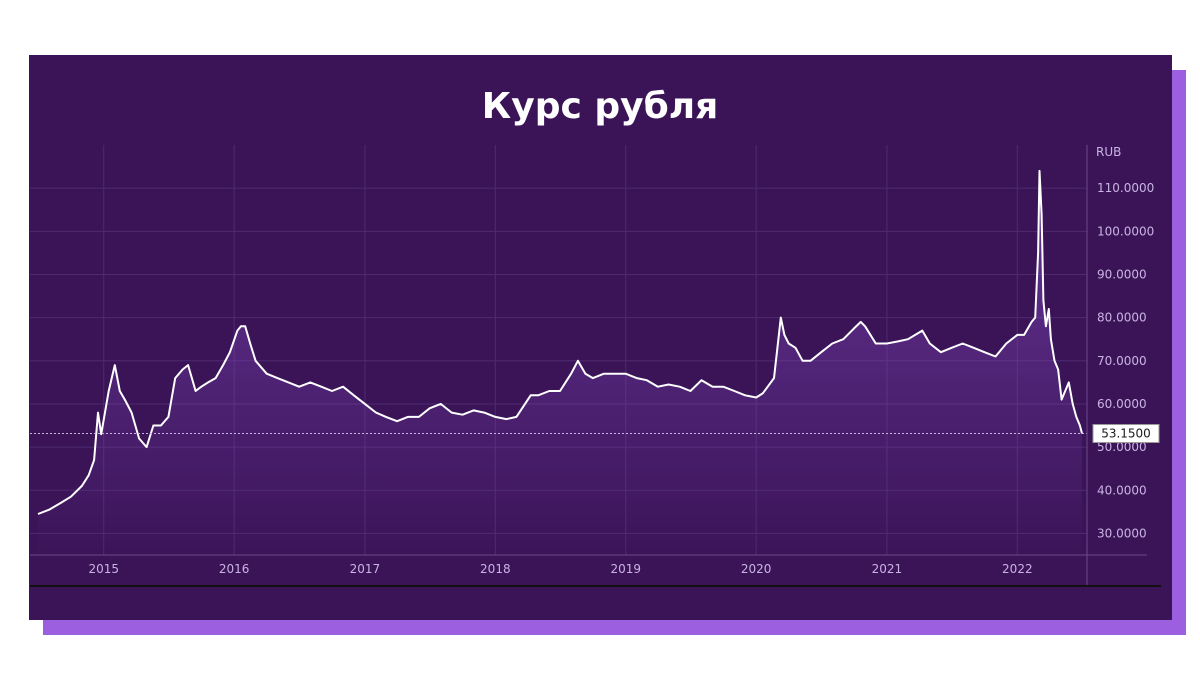  Describe the element at coordinates (1122, 533) in the screenshot. I see `y-tick-label: 30.0000` at that location.